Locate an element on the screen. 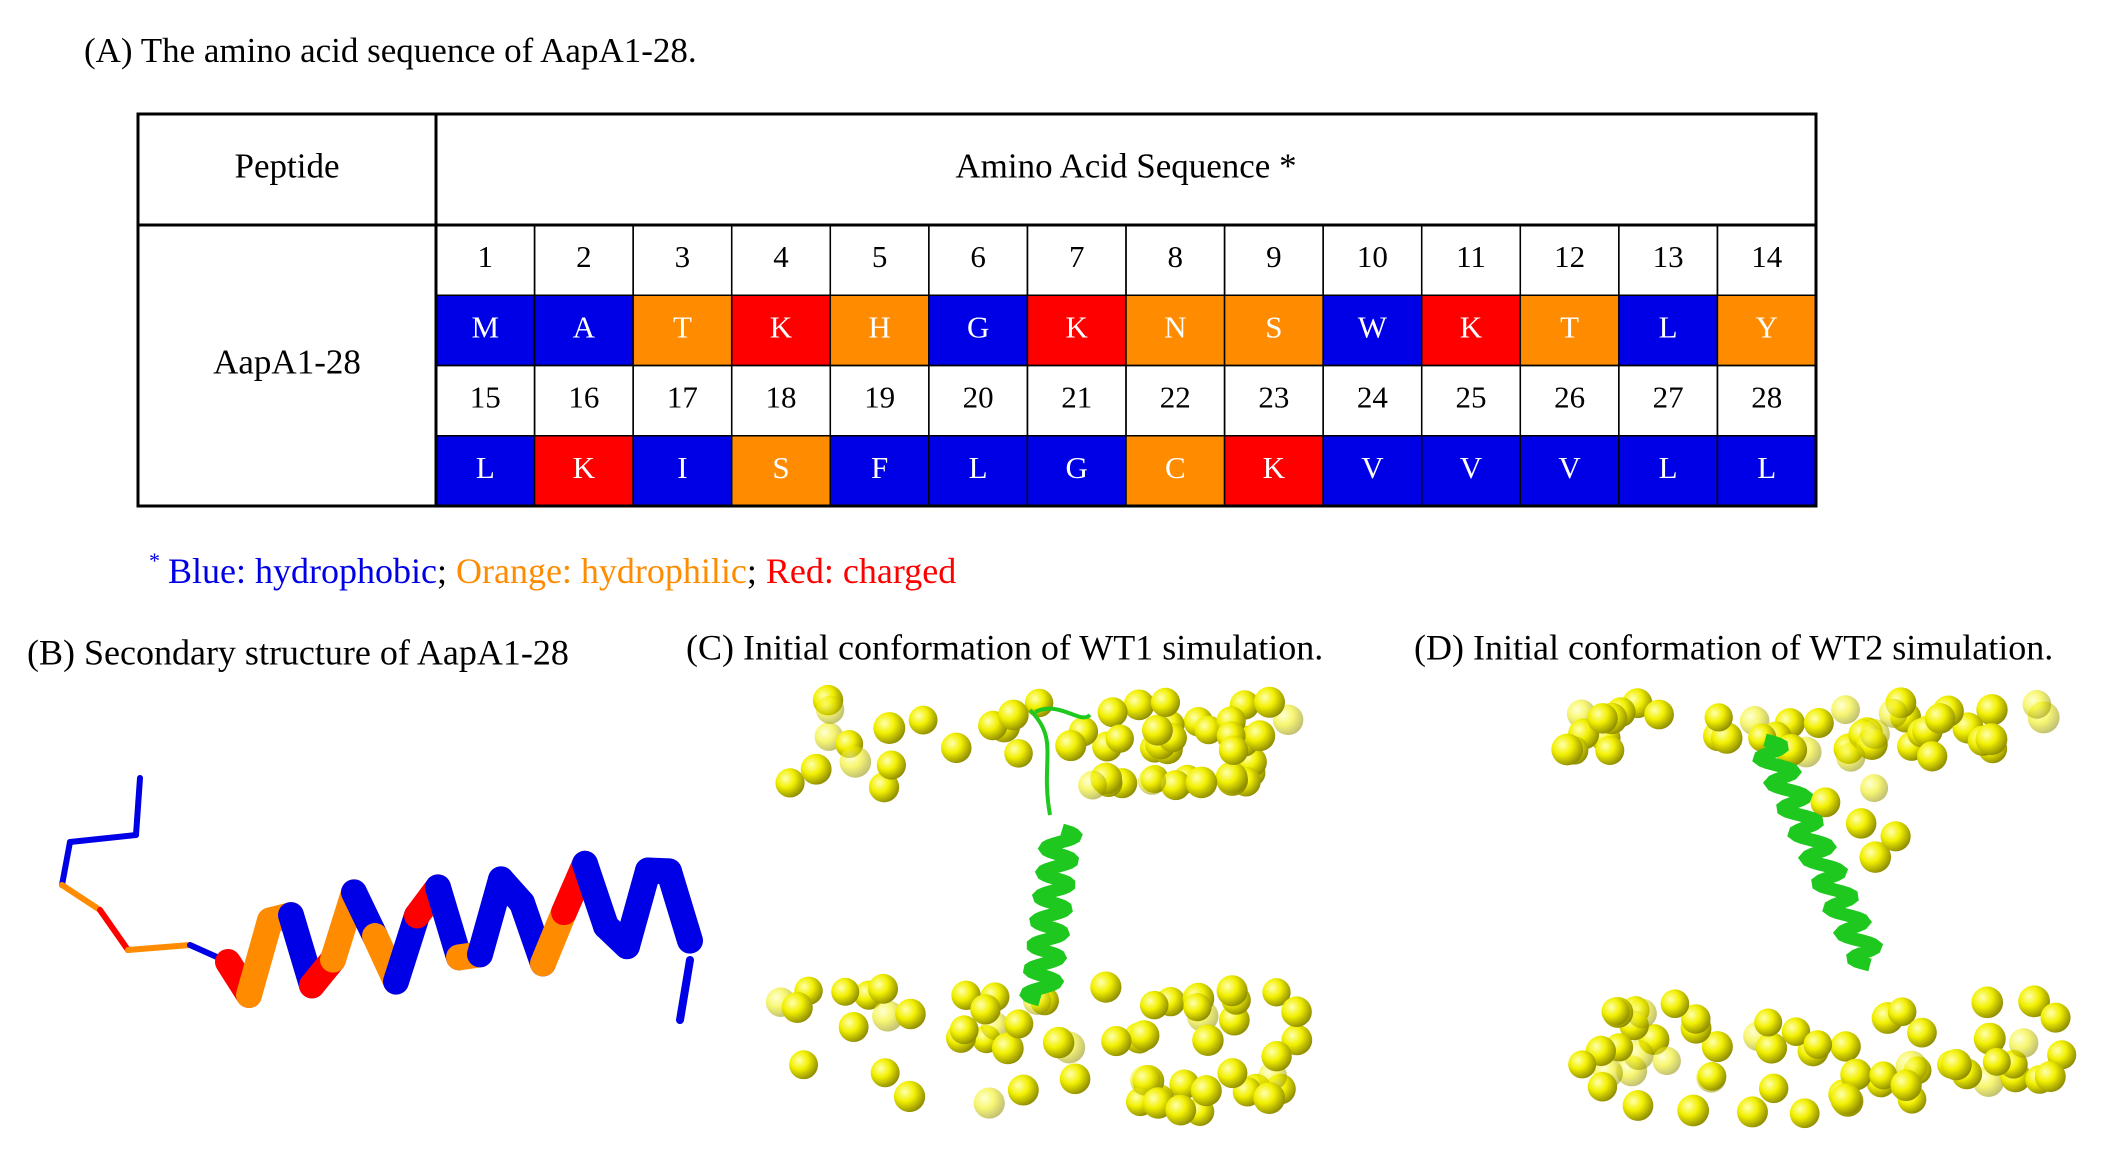  position-number: 9 is located at coordinates (1274, 256).